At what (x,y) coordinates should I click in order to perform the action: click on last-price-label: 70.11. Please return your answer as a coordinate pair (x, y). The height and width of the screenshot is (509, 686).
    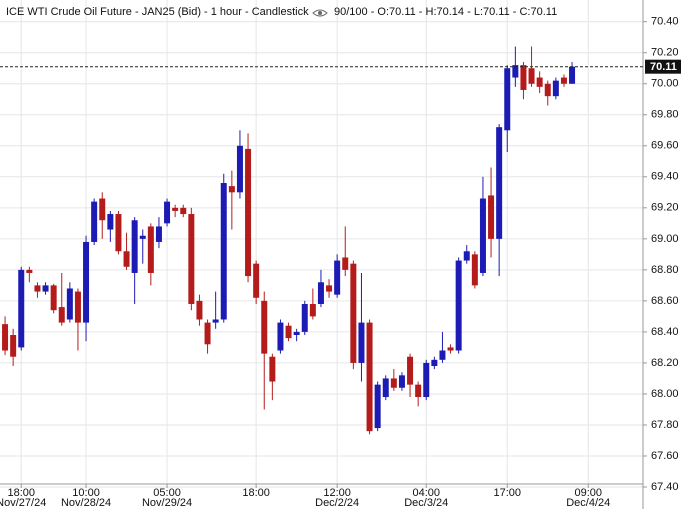
    Looking at the image, I should click on (663, 67).